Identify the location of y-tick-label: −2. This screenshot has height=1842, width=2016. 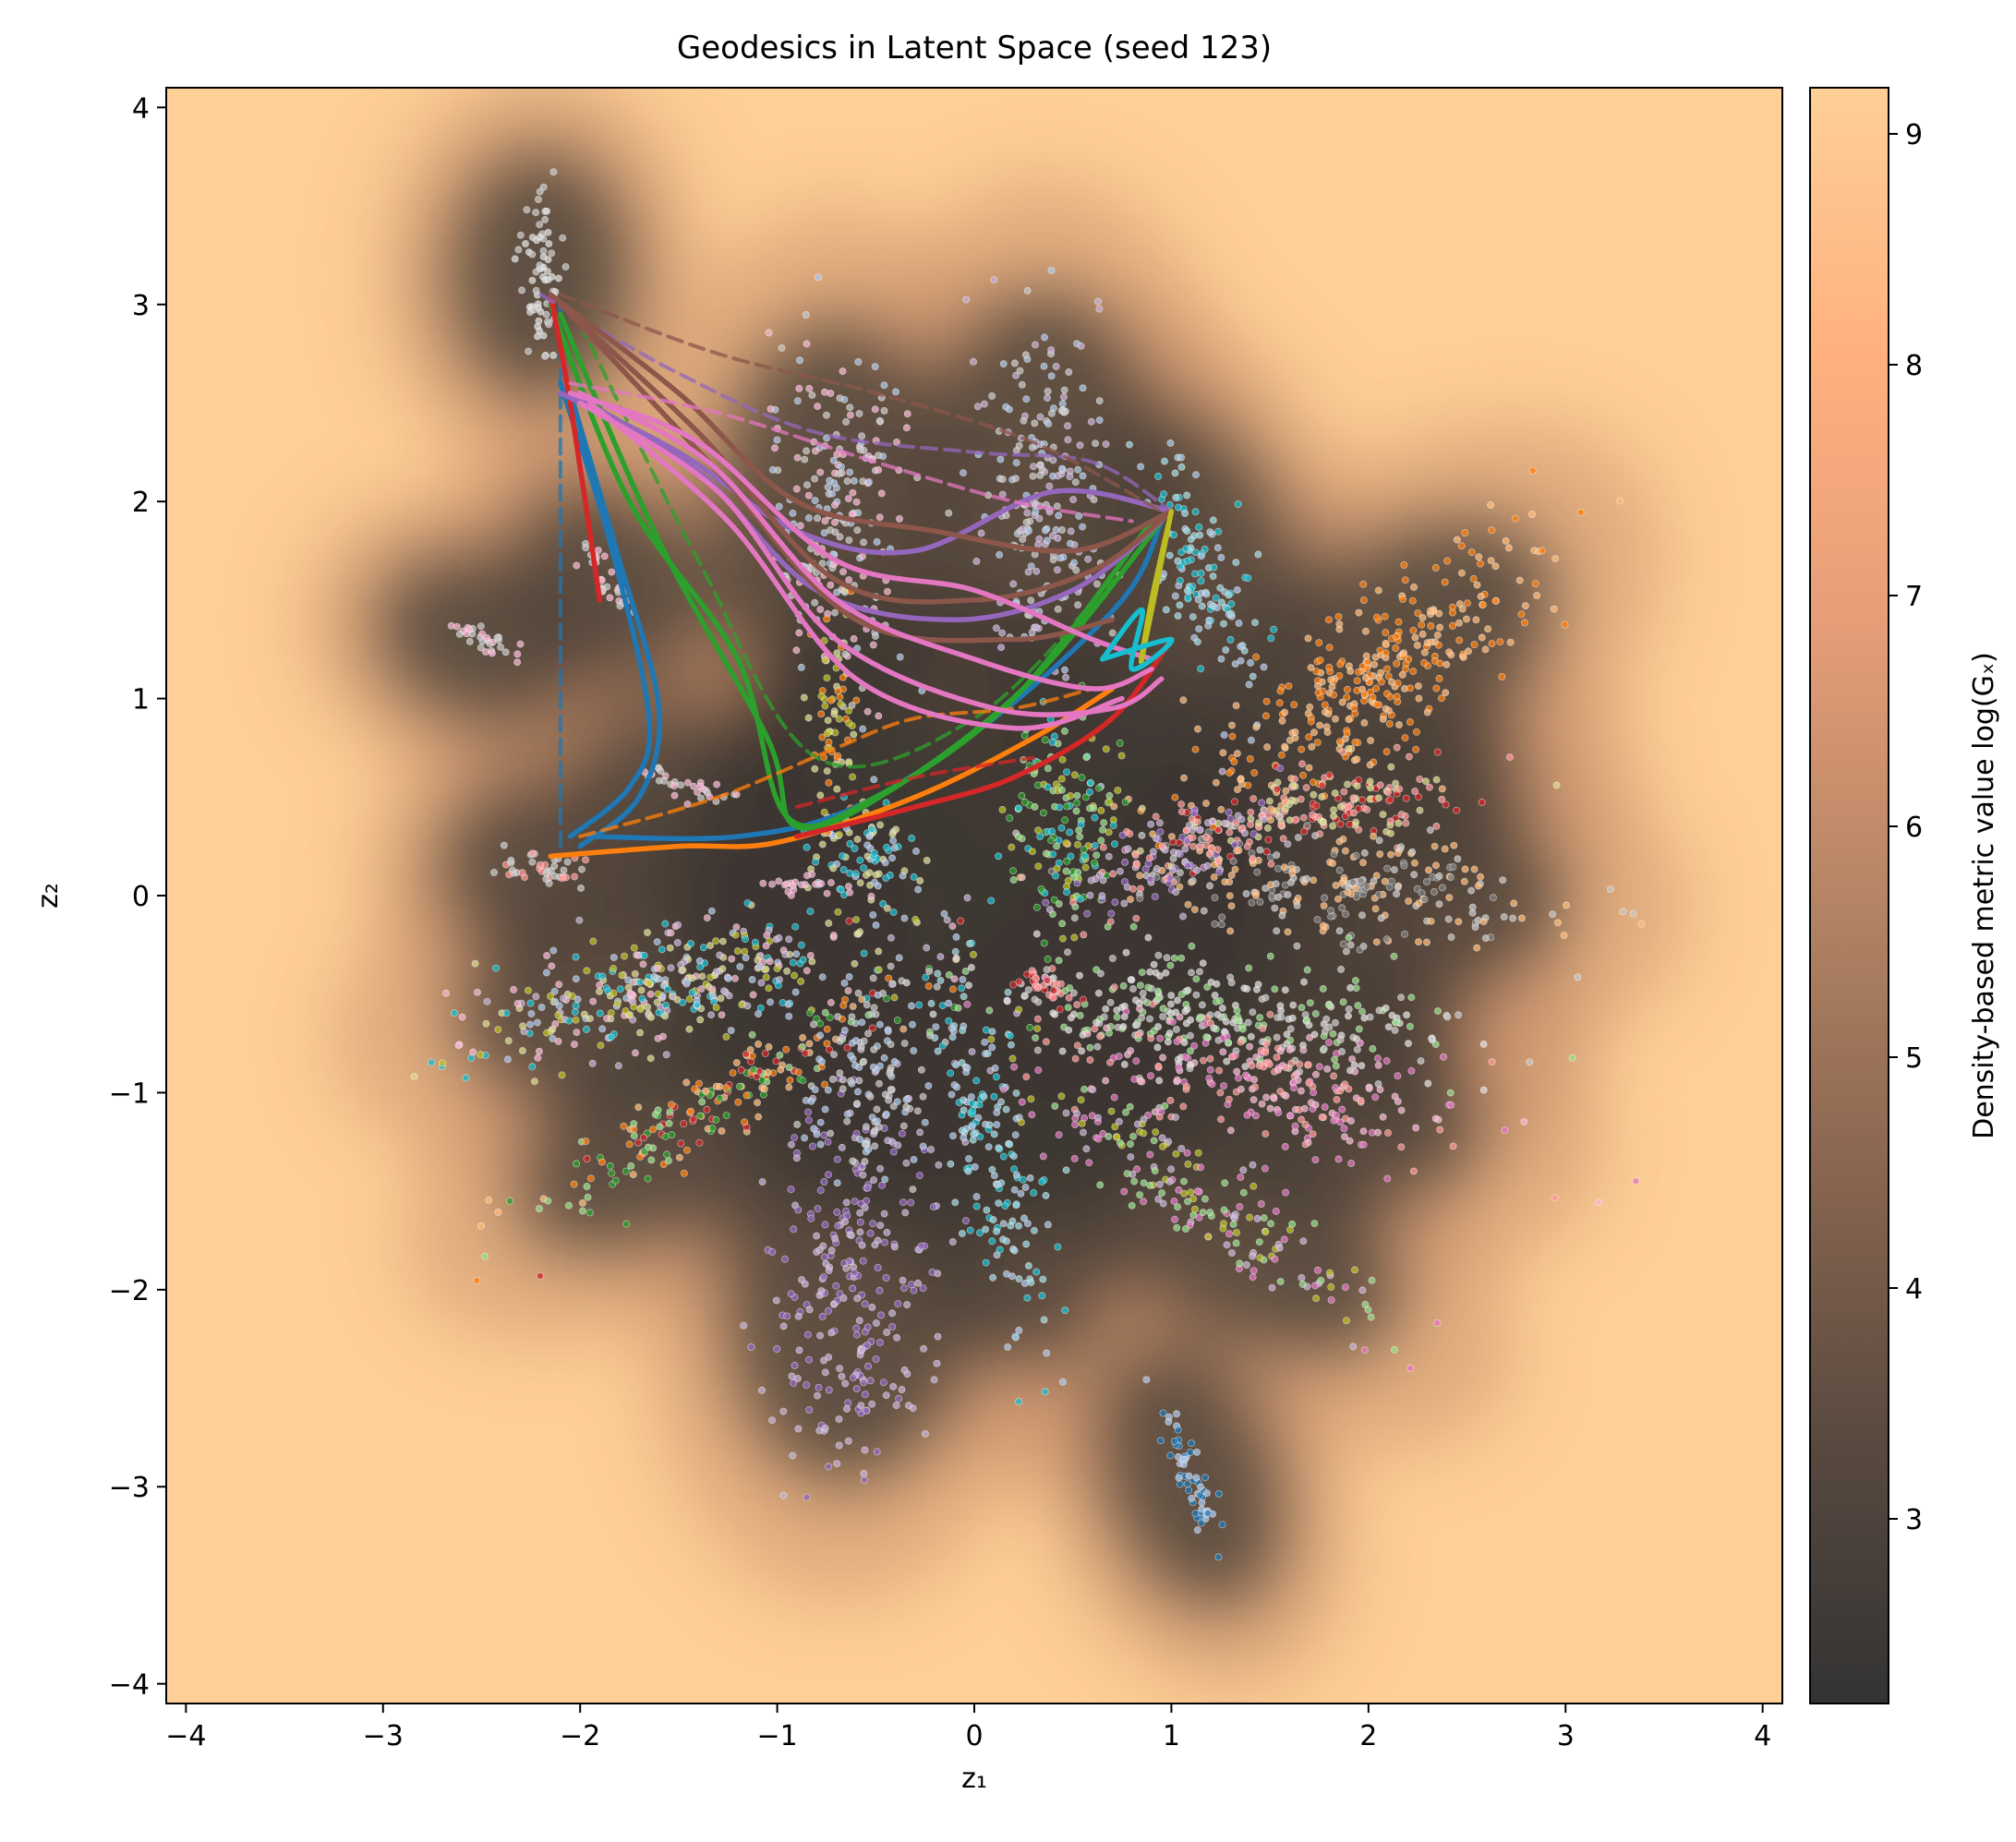
(130, 1291).